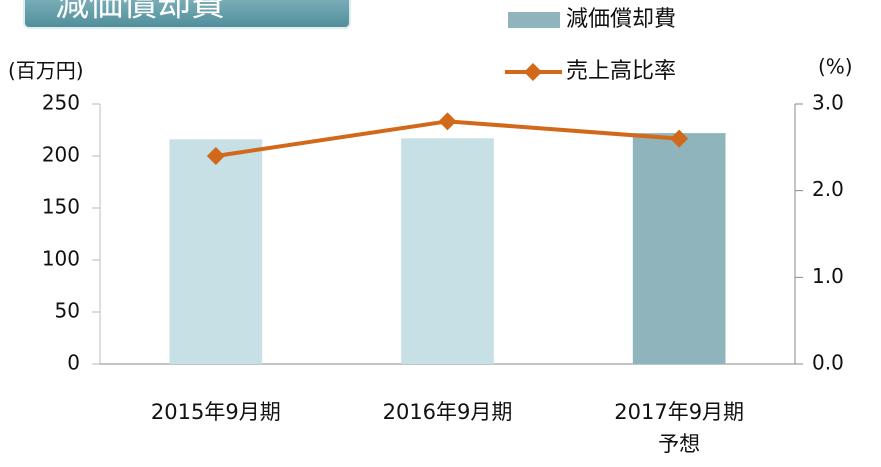 The width and height of the screenshot is (881, 467). Describe the element at coordinates (828, 103) in the screenshot. I see `y2-tick-label: 3.0` at that location.